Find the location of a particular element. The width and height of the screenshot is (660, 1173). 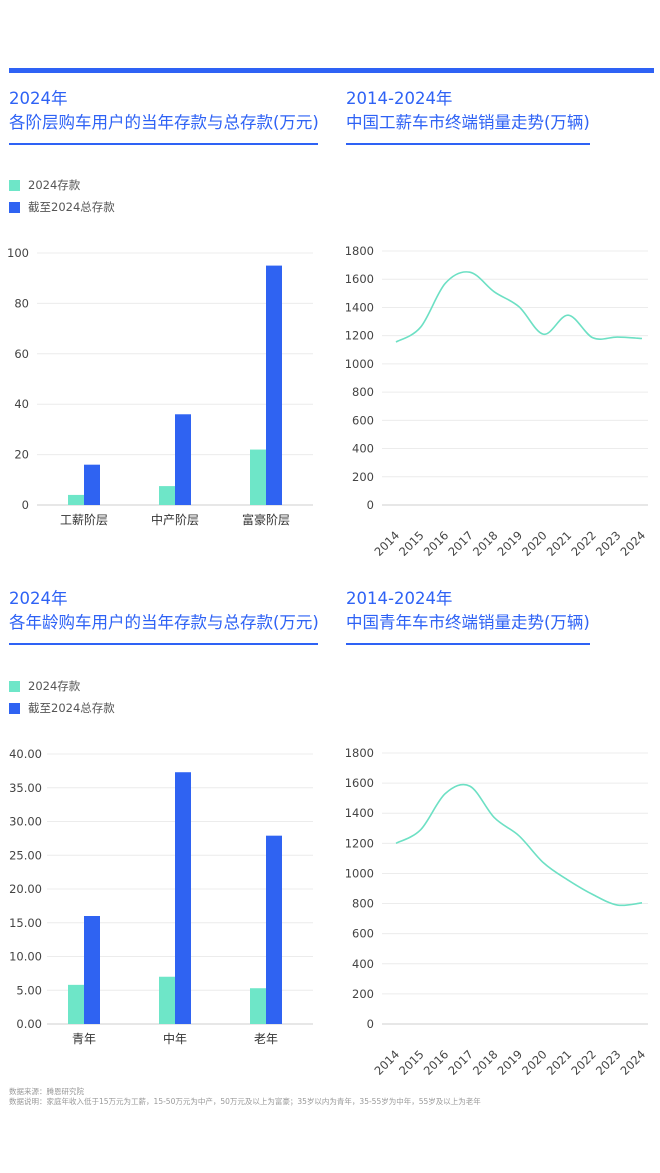

chart-title-youth-sales: 2014-2024年 中国青年车市终端销量走势(万辆) is located at coordinates (468, 616).